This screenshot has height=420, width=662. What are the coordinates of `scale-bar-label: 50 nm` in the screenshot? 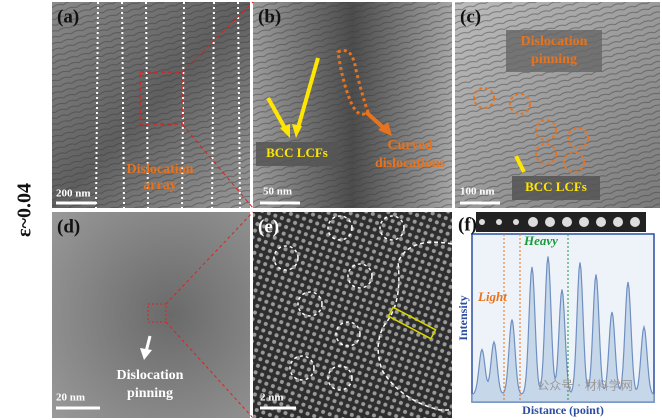 It's located at (277, 192).